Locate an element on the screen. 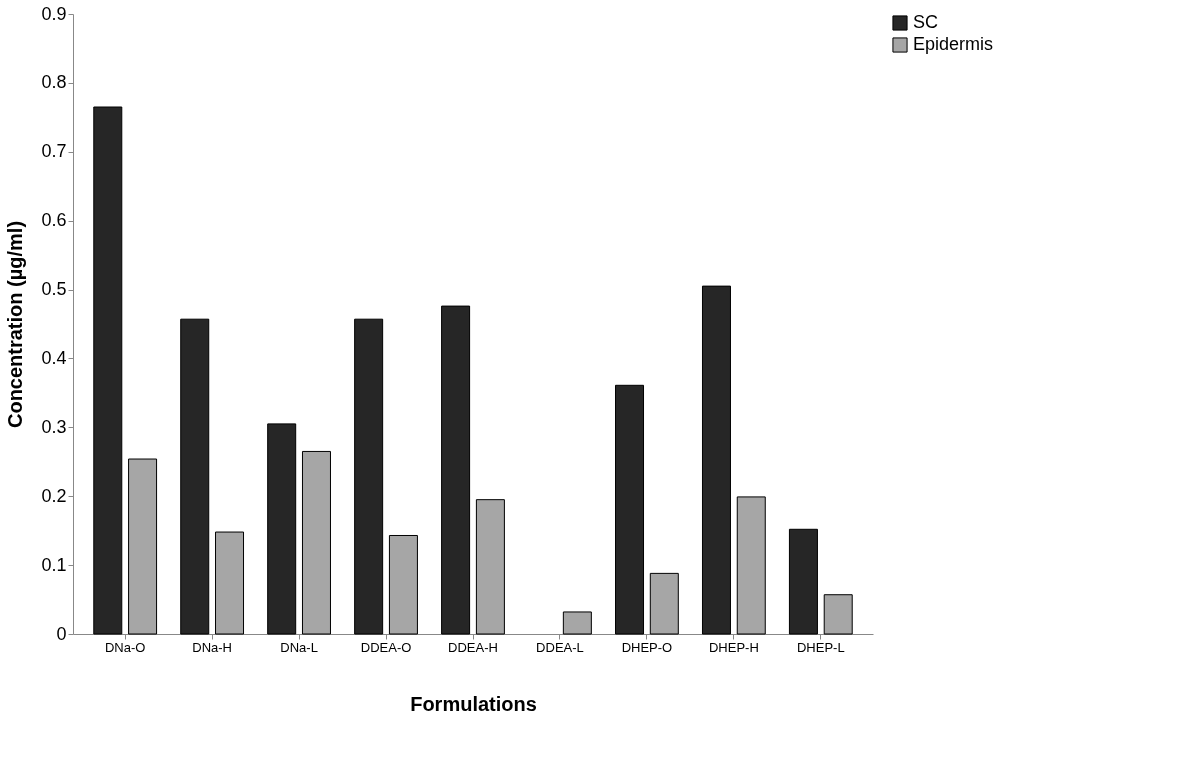  y-tick-label: 0.4 is located at coordinates (54, 357).